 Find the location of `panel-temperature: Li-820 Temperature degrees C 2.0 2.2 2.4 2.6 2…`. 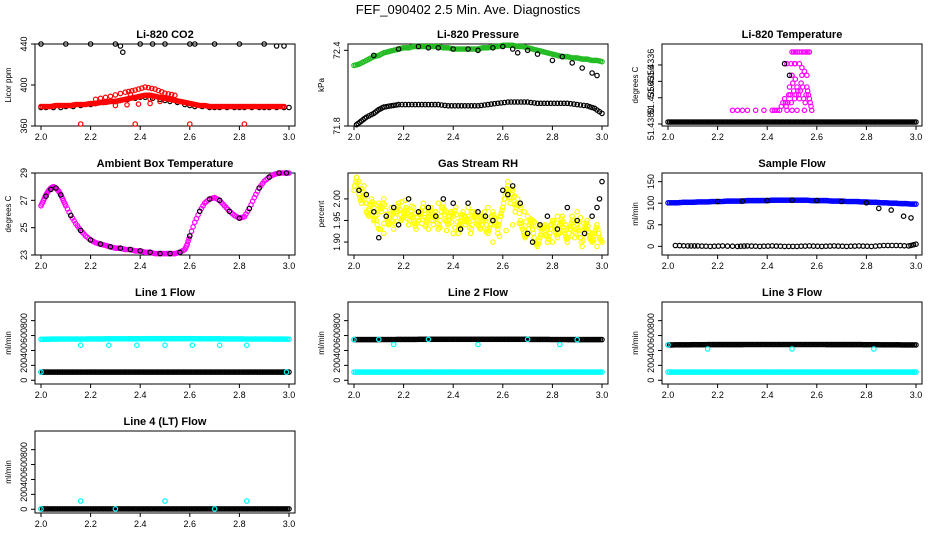

panel-temperature: Li-820 Temperature degrees C 2.0 2.2 2.4 2.6 2… is located at coordinates (777, 85).